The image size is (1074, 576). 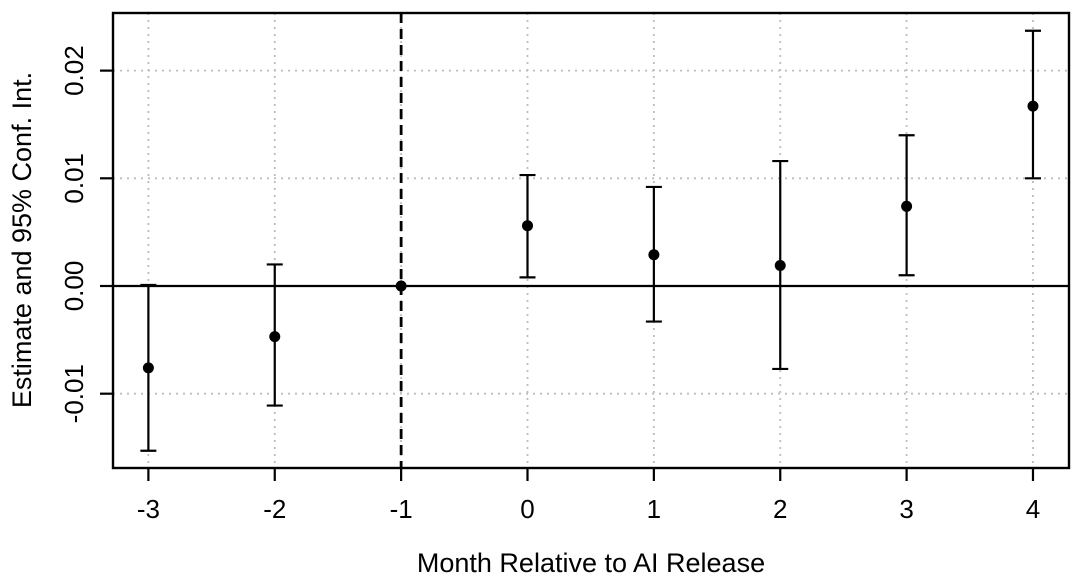 What do you see at coordinates (74, 70) in the screenshot?
I see `y-tick-label: 0.02` at bounding box center [74, 70].